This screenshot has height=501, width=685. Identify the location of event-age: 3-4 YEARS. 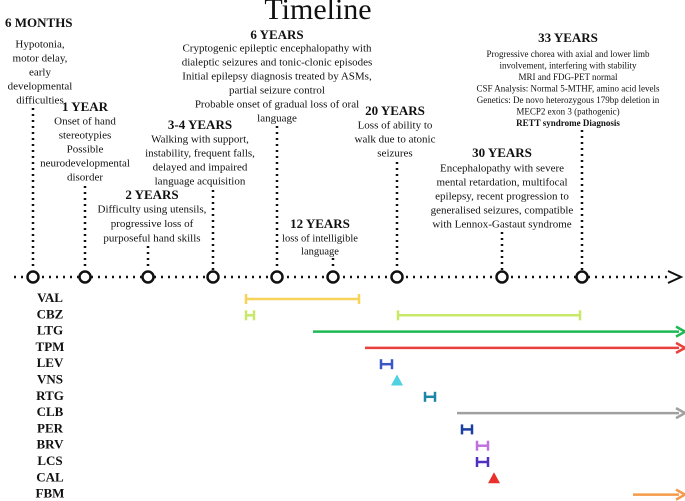
(200, 124).